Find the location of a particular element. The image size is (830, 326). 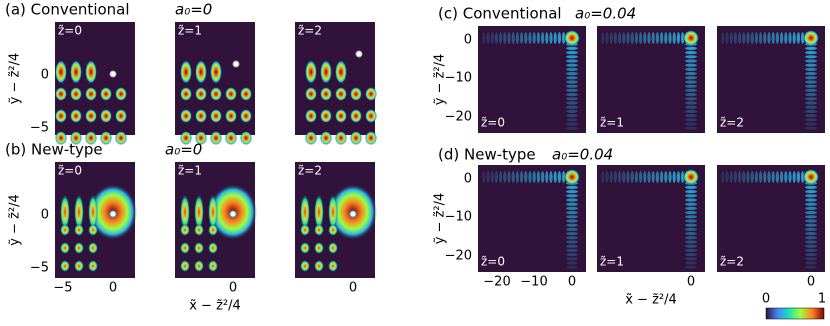

panel-param: a₀=0 is located at coordinates (193, 10).